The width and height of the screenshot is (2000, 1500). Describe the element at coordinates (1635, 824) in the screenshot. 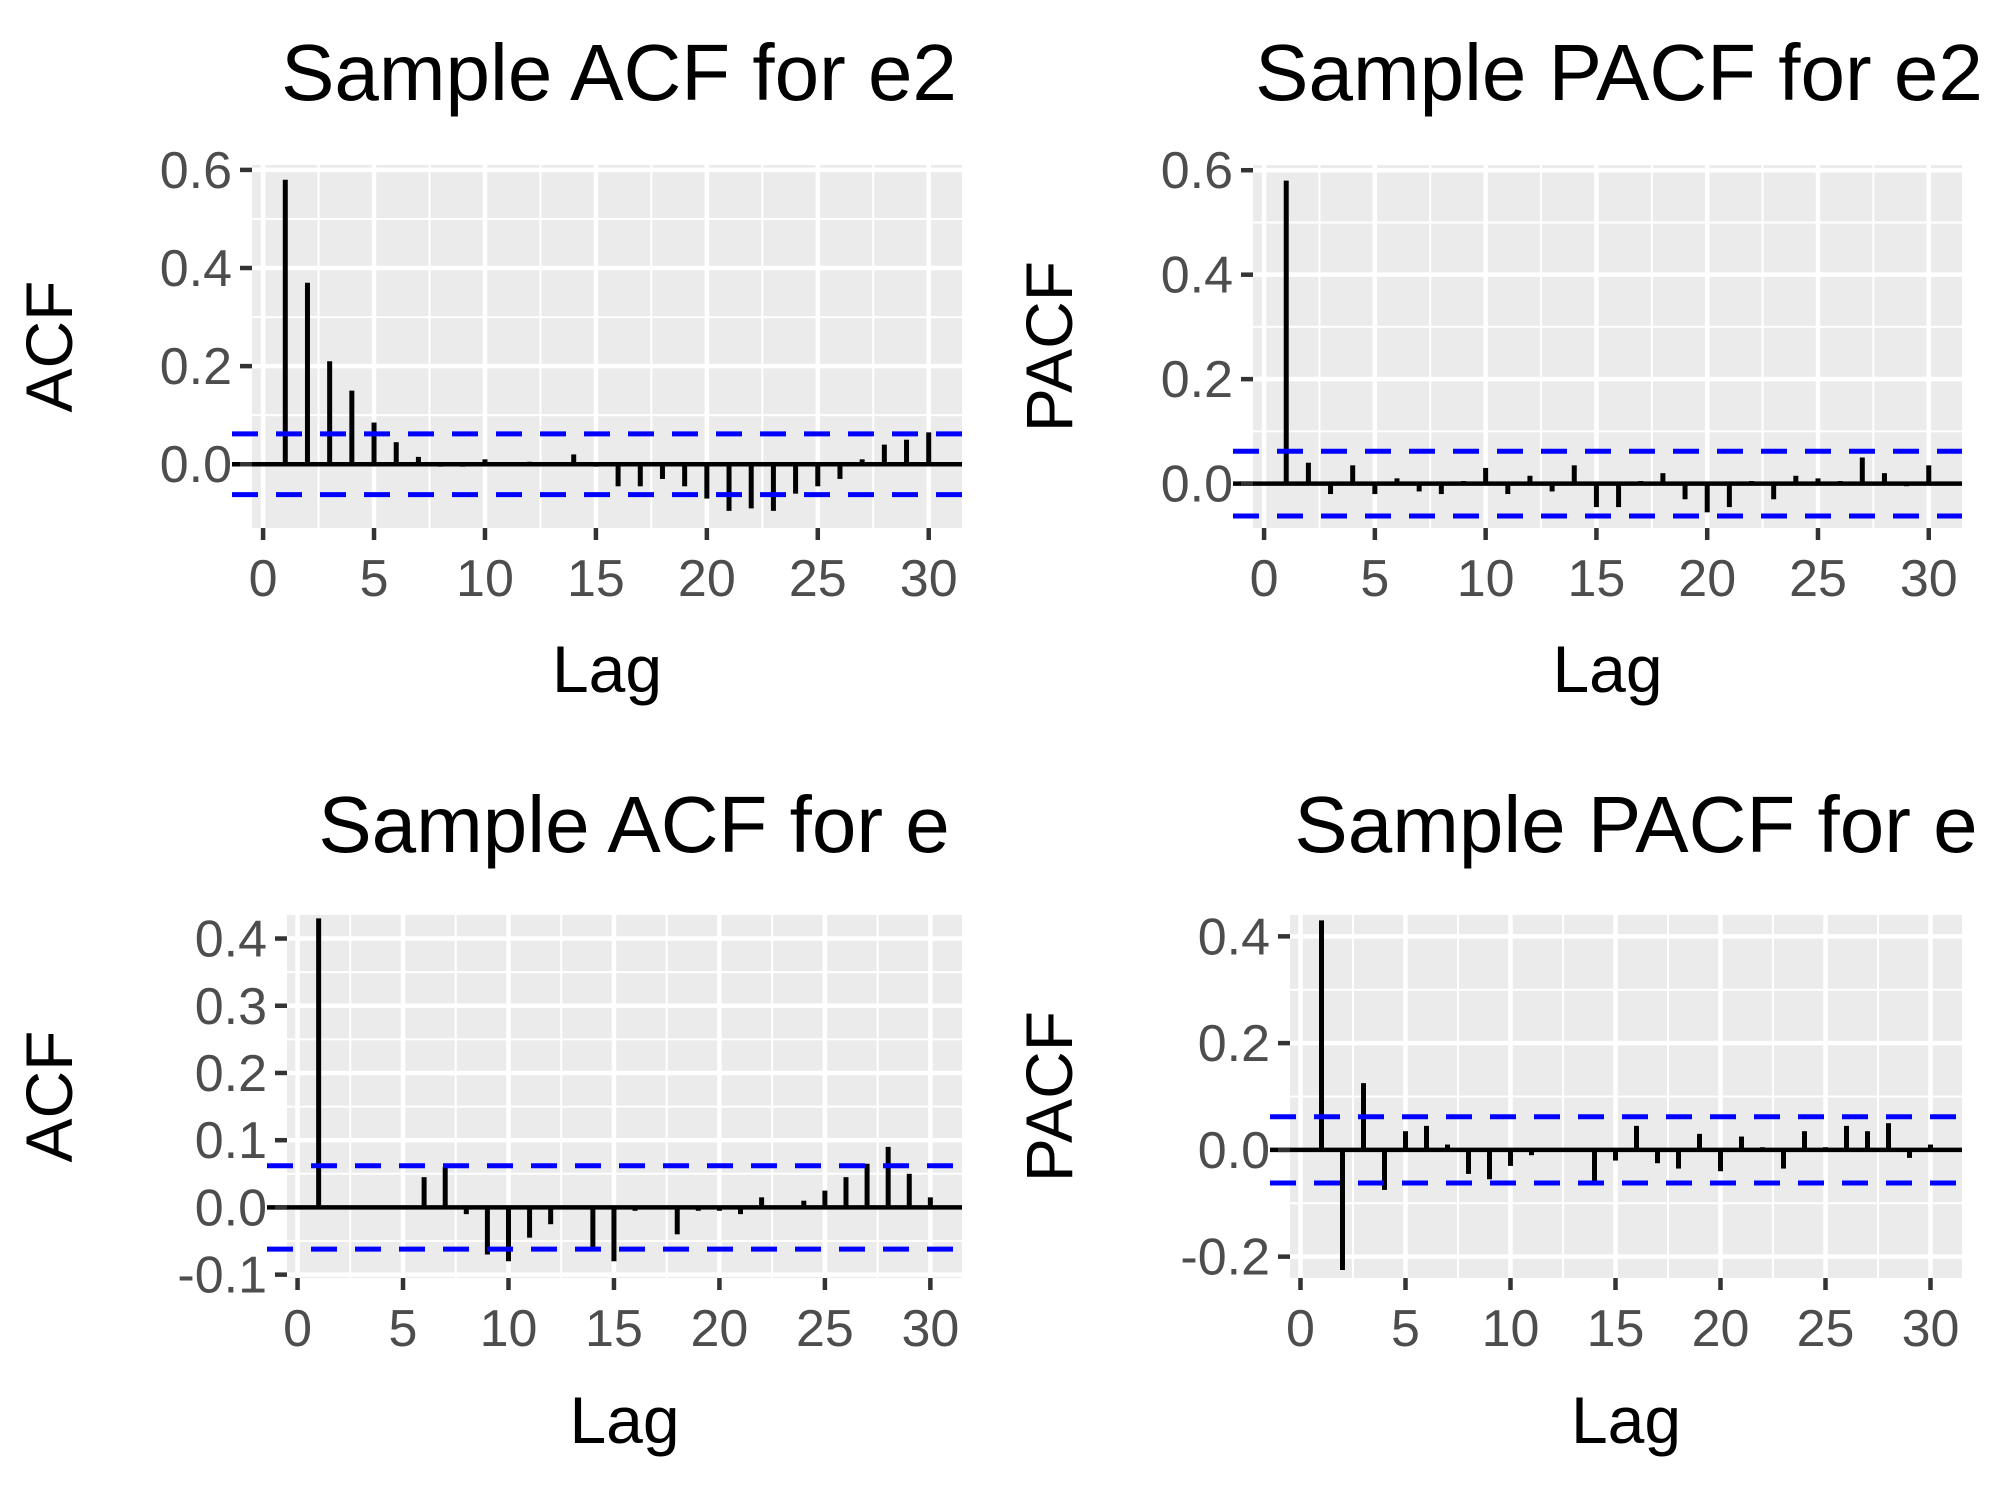

I see `chart-title: Sample PACF for e` at that location.